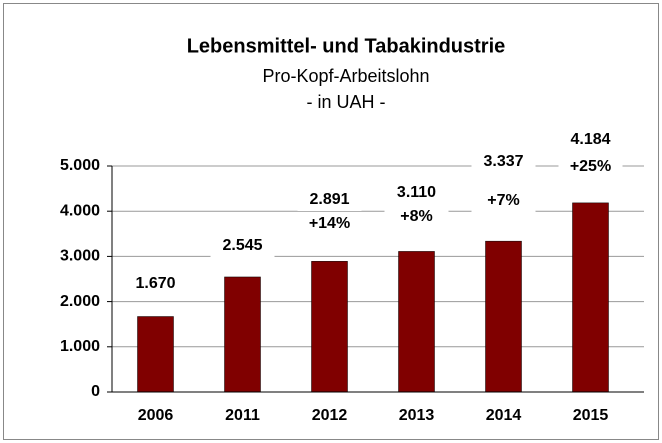 This screenshot has height=443, width=662. I want to click on data-label: 3.110, so click(416, 192).